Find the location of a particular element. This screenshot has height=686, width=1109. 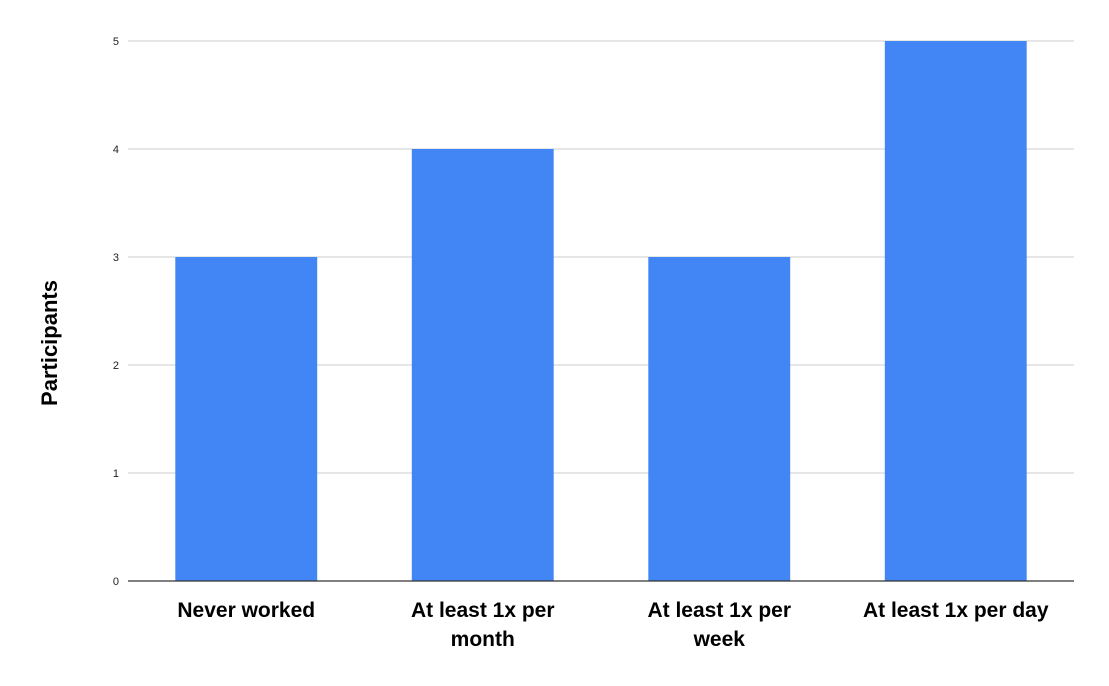

y-tick-label-1: 1 is located at coordinates (116, 474).